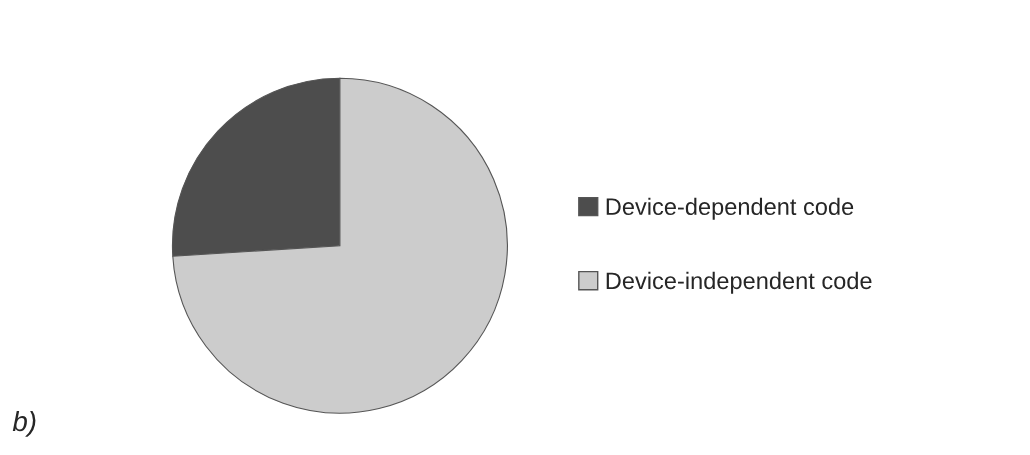  Describe the element at coordinates (24, 423) in the screenshot. I see `text: b)` at that location.